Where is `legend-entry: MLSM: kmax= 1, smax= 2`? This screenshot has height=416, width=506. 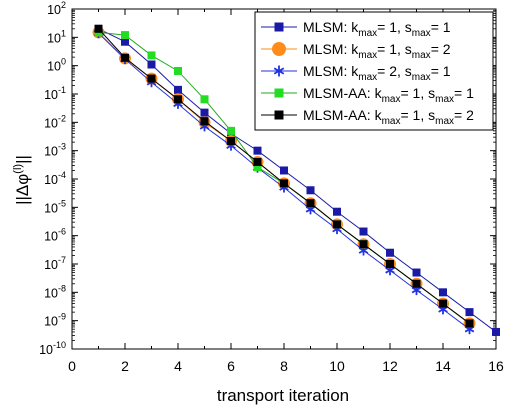 legend-entry: MLSM: kmax= 1, smax= 2 is located at coordinates (356, 51).